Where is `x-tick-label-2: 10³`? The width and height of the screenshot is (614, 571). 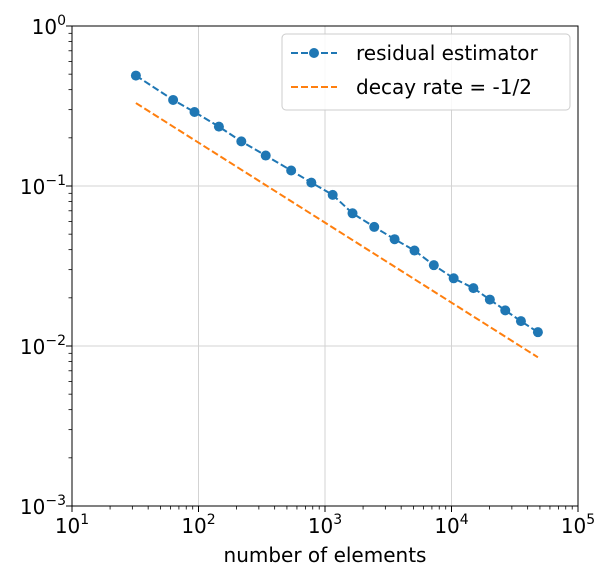
x-tick-label-2: 10³ is located at coordinates (325, 525).